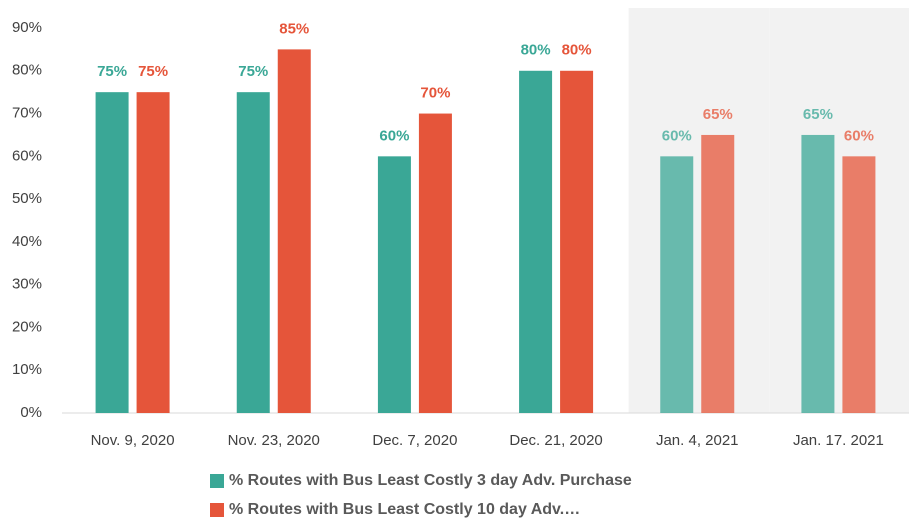  What do you see at coordinates (555, 440) in the screenshot?
I see `x-tick-label: Dec. 21, 2020` at bounding box center [555, 440].